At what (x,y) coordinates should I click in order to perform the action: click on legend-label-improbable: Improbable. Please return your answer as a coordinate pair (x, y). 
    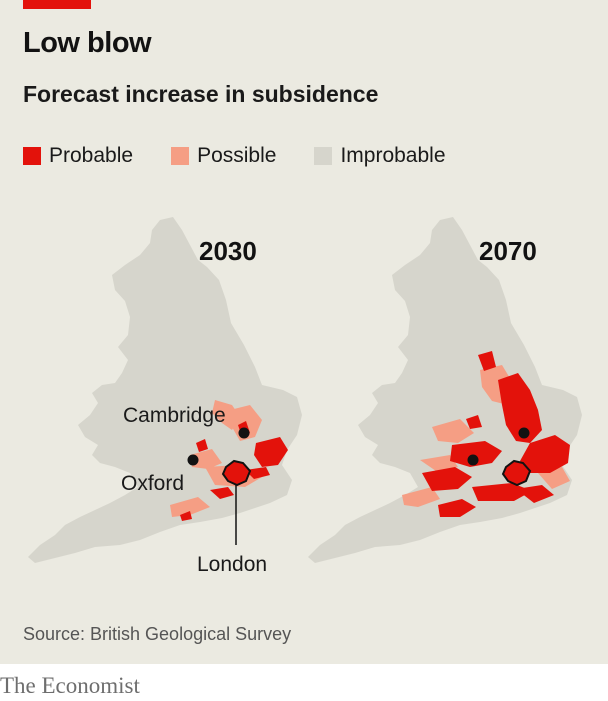
    Looking at the image, I should click on (393, 155).